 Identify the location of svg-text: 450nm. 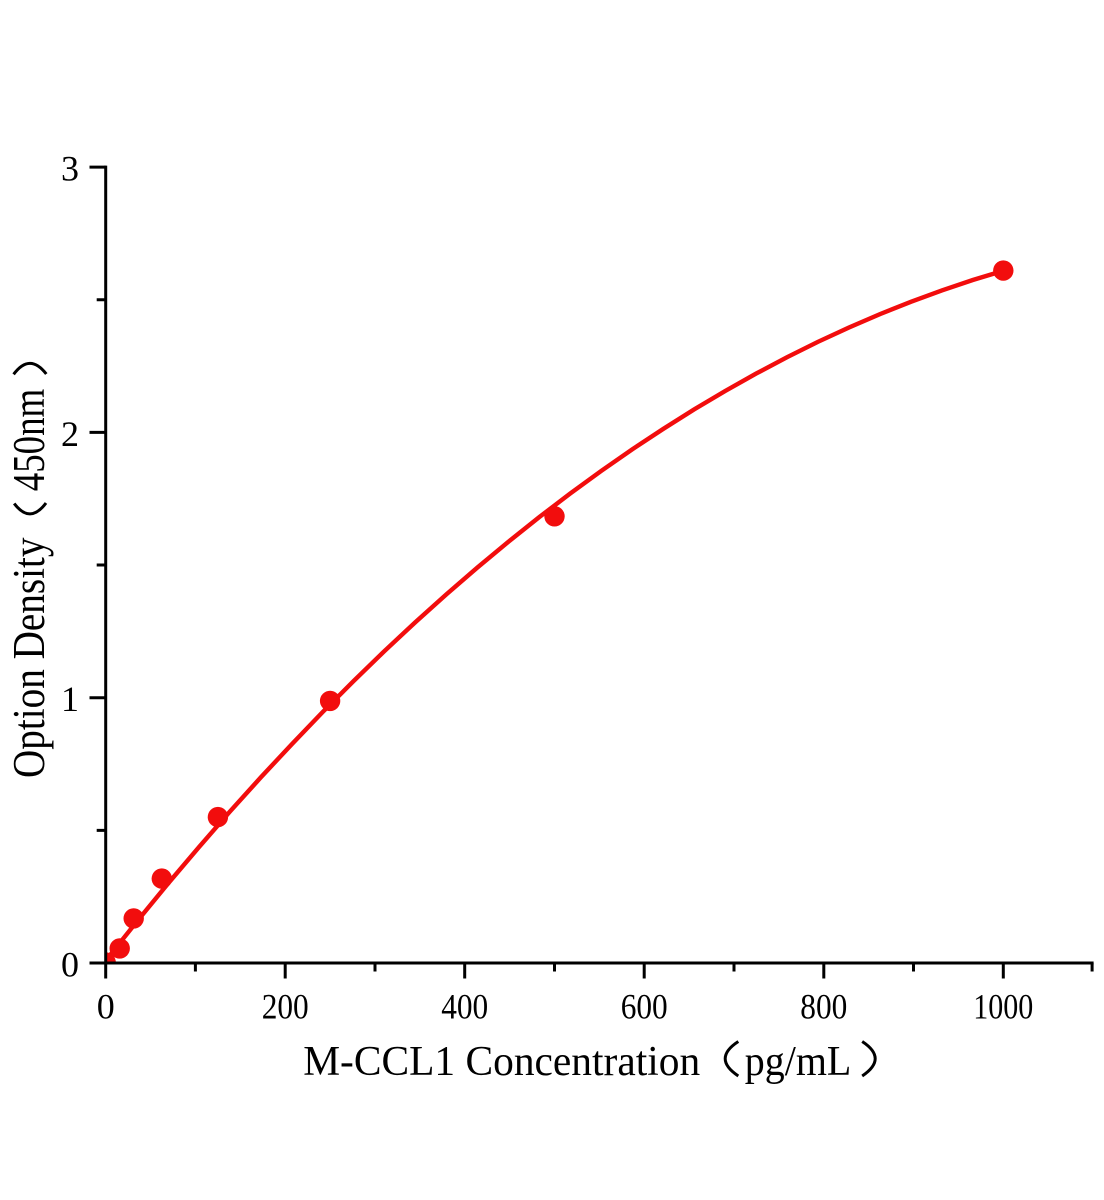
(29, 440).